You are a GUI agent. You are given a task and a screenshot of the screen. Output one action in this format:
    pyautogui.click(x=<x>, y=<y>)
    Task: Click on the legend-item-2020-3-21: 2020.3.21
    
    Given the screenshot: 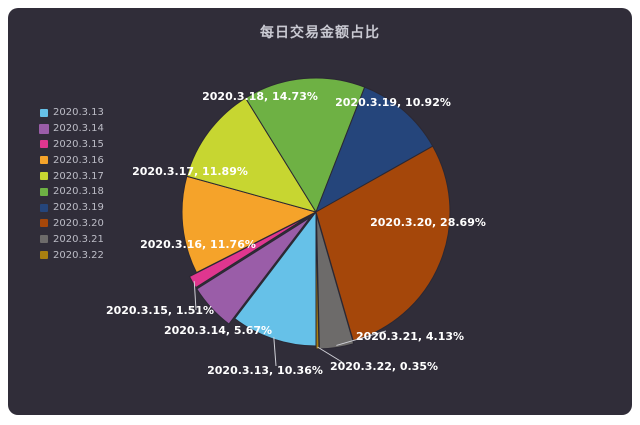 What is the action you would take?
    pyautogui.click(x=72, y=239)
    